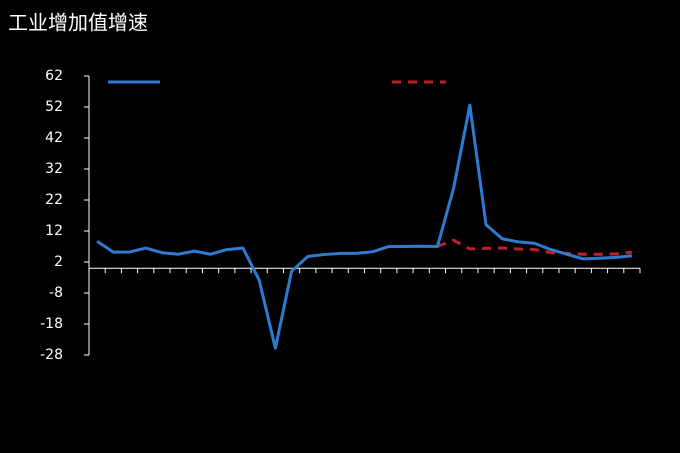 The image size is (680, 453). Describe the element at coordinates (58, 262) in the screenshot. I see `y-tick-label: 2` at that location.